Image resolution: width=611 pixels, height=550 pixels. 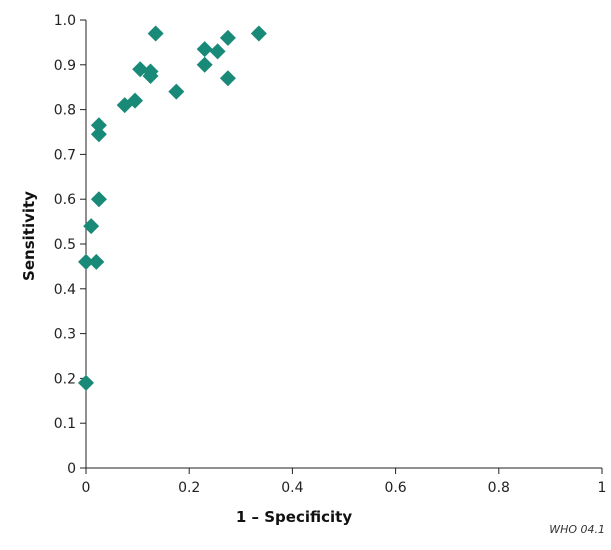 What do you see at coordinates (65, 200) in the screenshot?
I see `y-tick-label: 0.6` at bounding box center [65, 200].